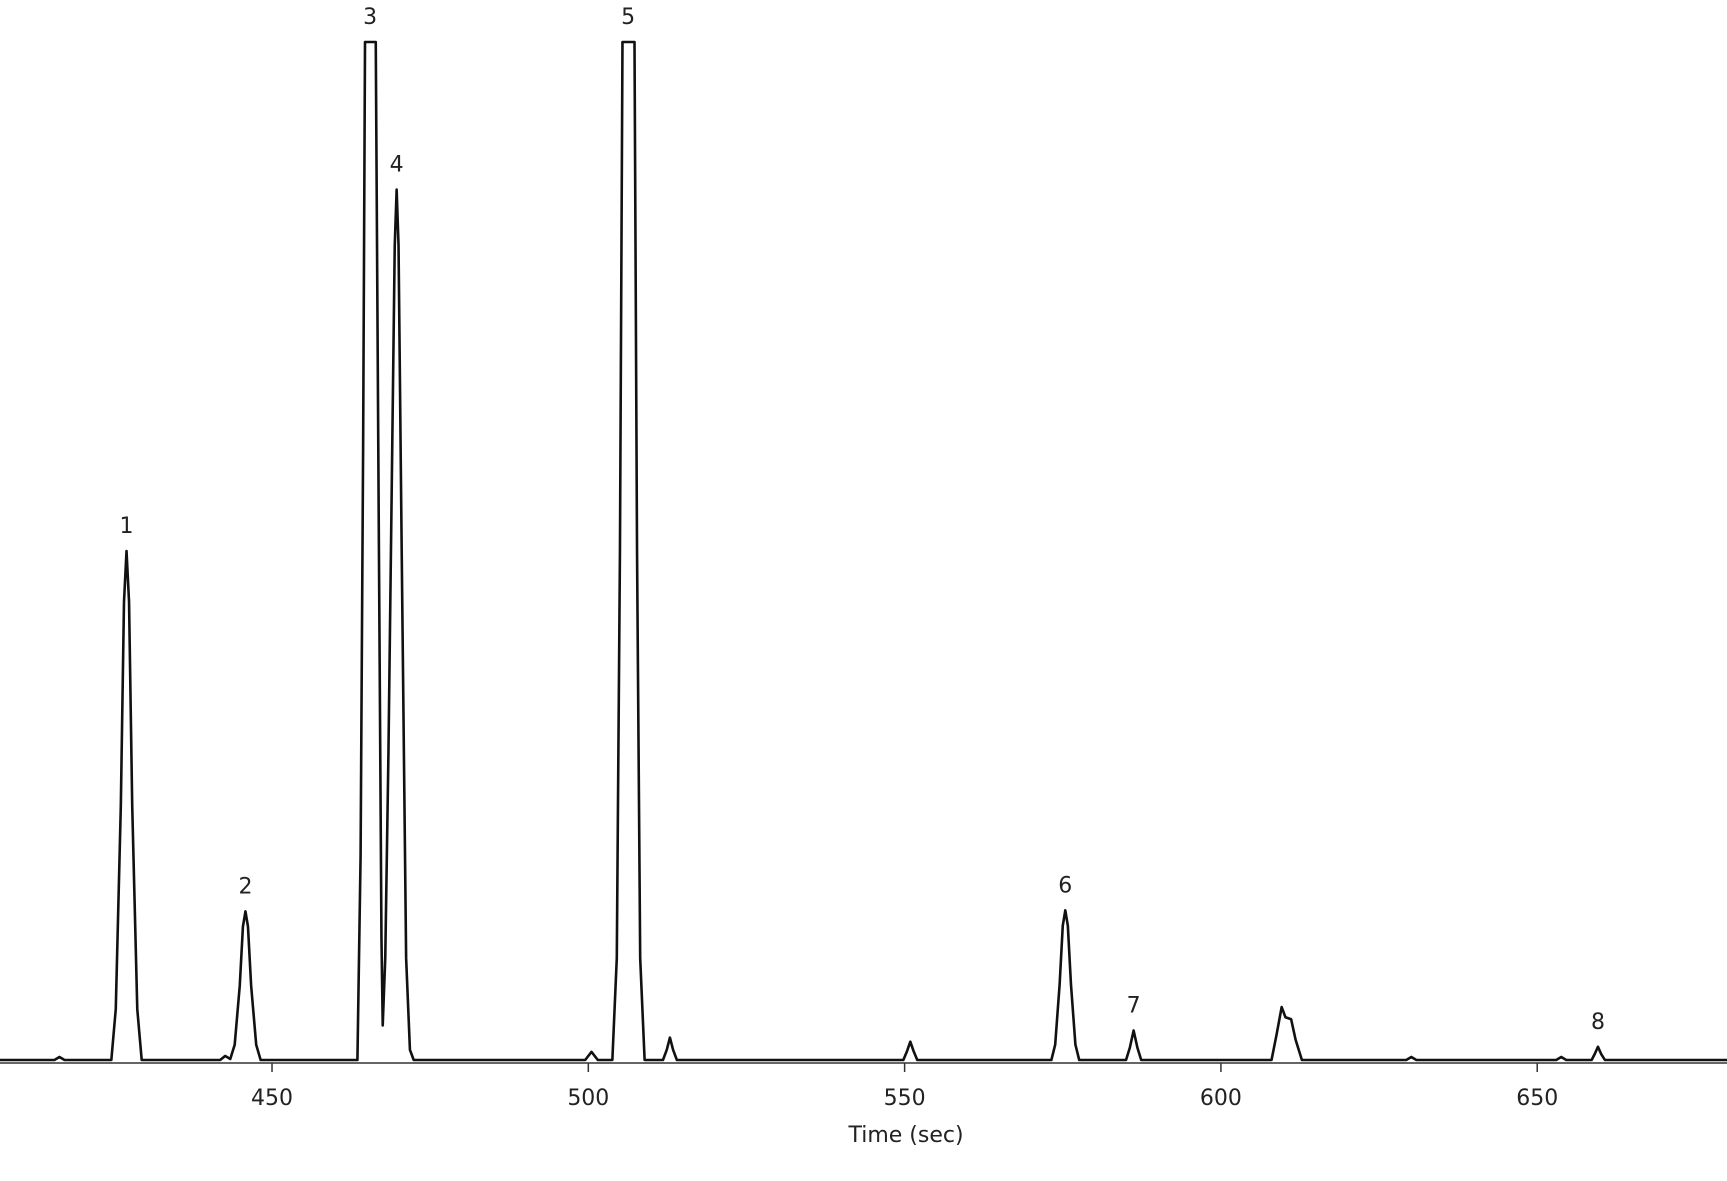 The width and height of the screenshot is (1727, 1181). Describe the element at coordinates (905, 1098) in the screenshot. I see `x-tick-label: 550` at that location.